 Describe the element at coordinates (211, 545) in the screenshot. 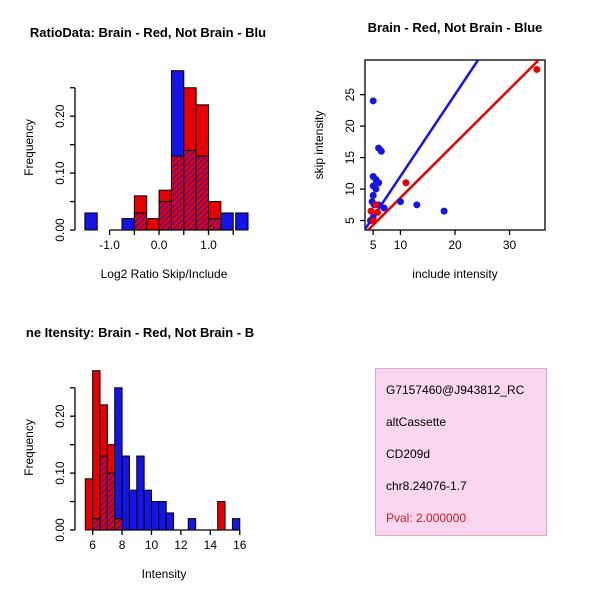

I see `svg-text: 14` at that location.